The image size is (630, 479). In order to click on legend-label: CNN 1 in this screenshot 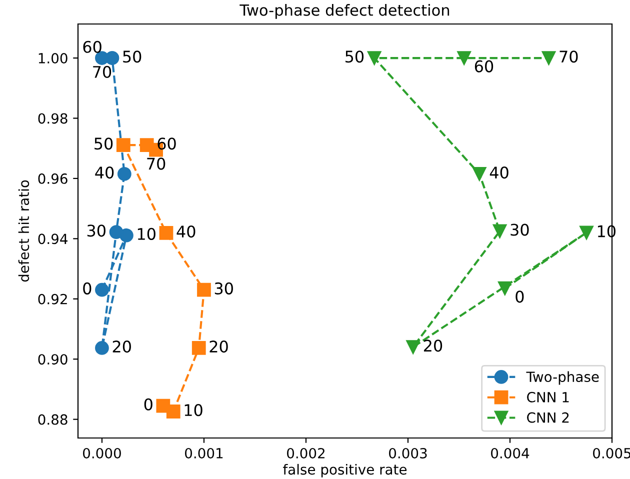, I will do `click(548, 397)`.